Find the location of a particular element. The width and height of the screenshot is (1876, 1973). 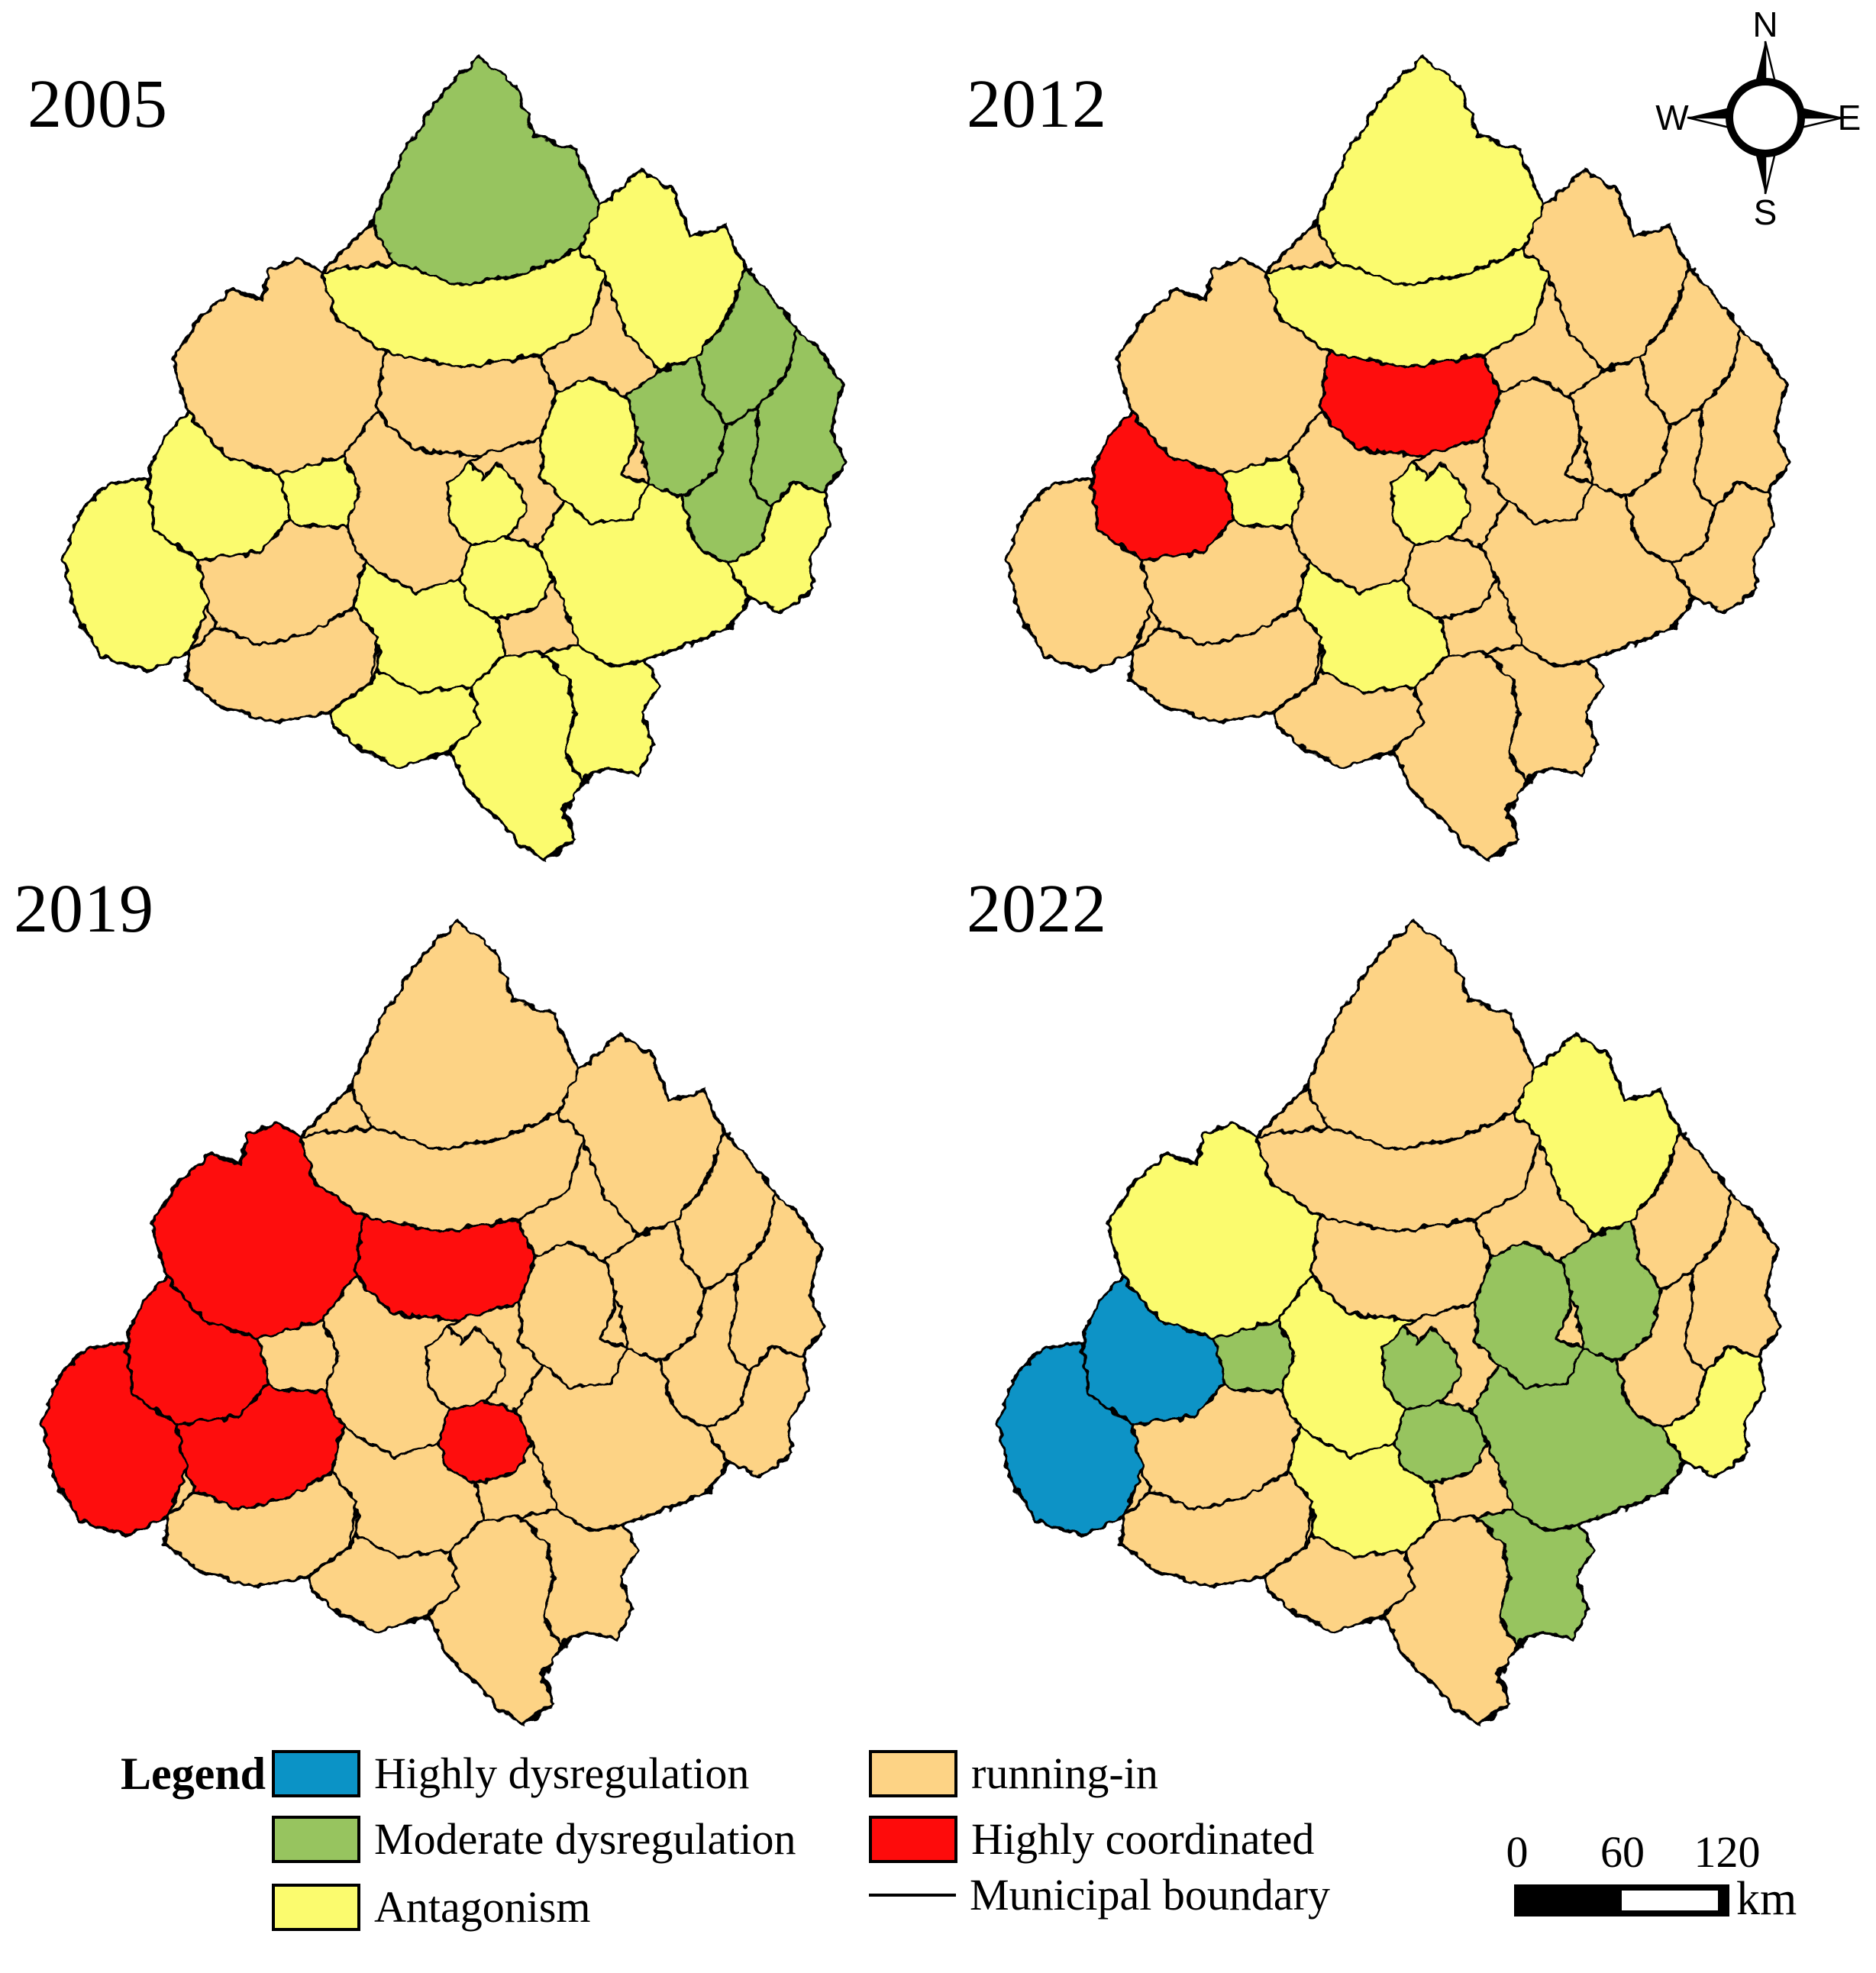

legend-item-label: Municipal boundary is located at coordinates (1150, 1895).